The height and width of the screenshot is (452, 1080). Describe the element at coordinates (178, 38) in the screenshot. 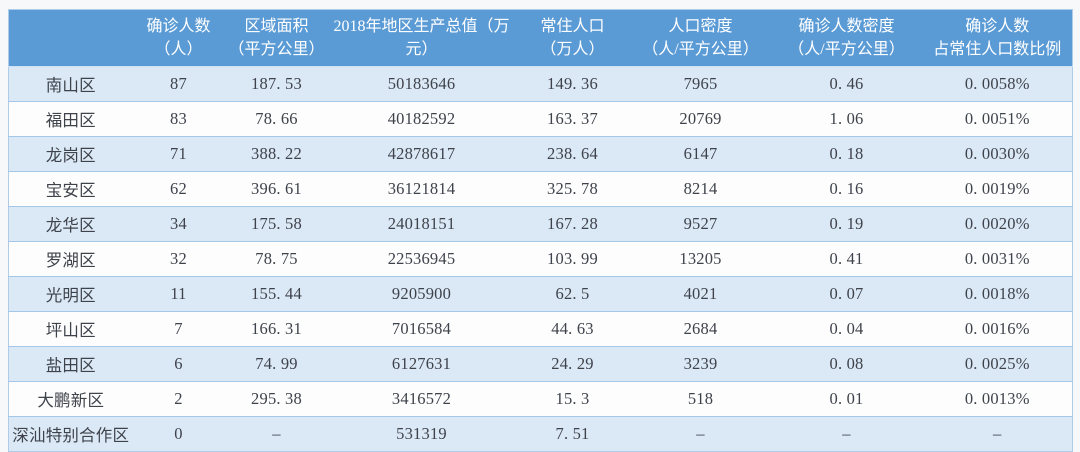

I see `column-header-confirmed: 确诊人数 （人）` at that location.